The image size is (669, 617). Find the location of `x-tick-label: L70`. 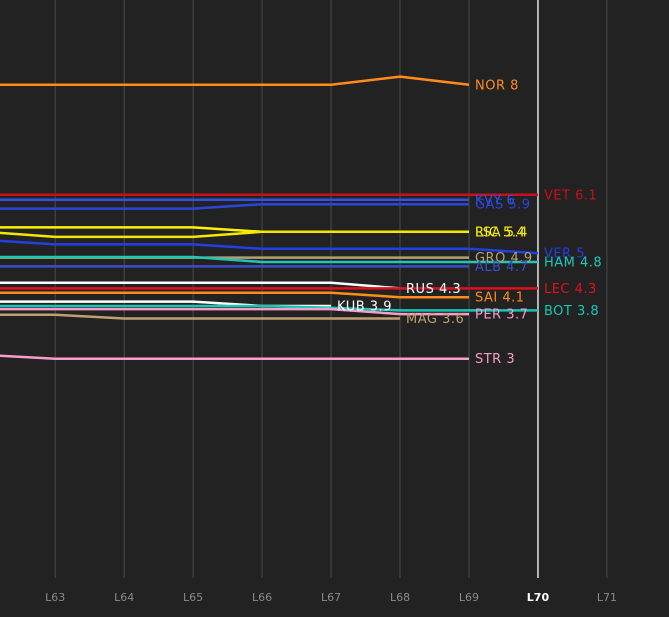

x-tick-label: L70 is located at coordinates (538, 597).